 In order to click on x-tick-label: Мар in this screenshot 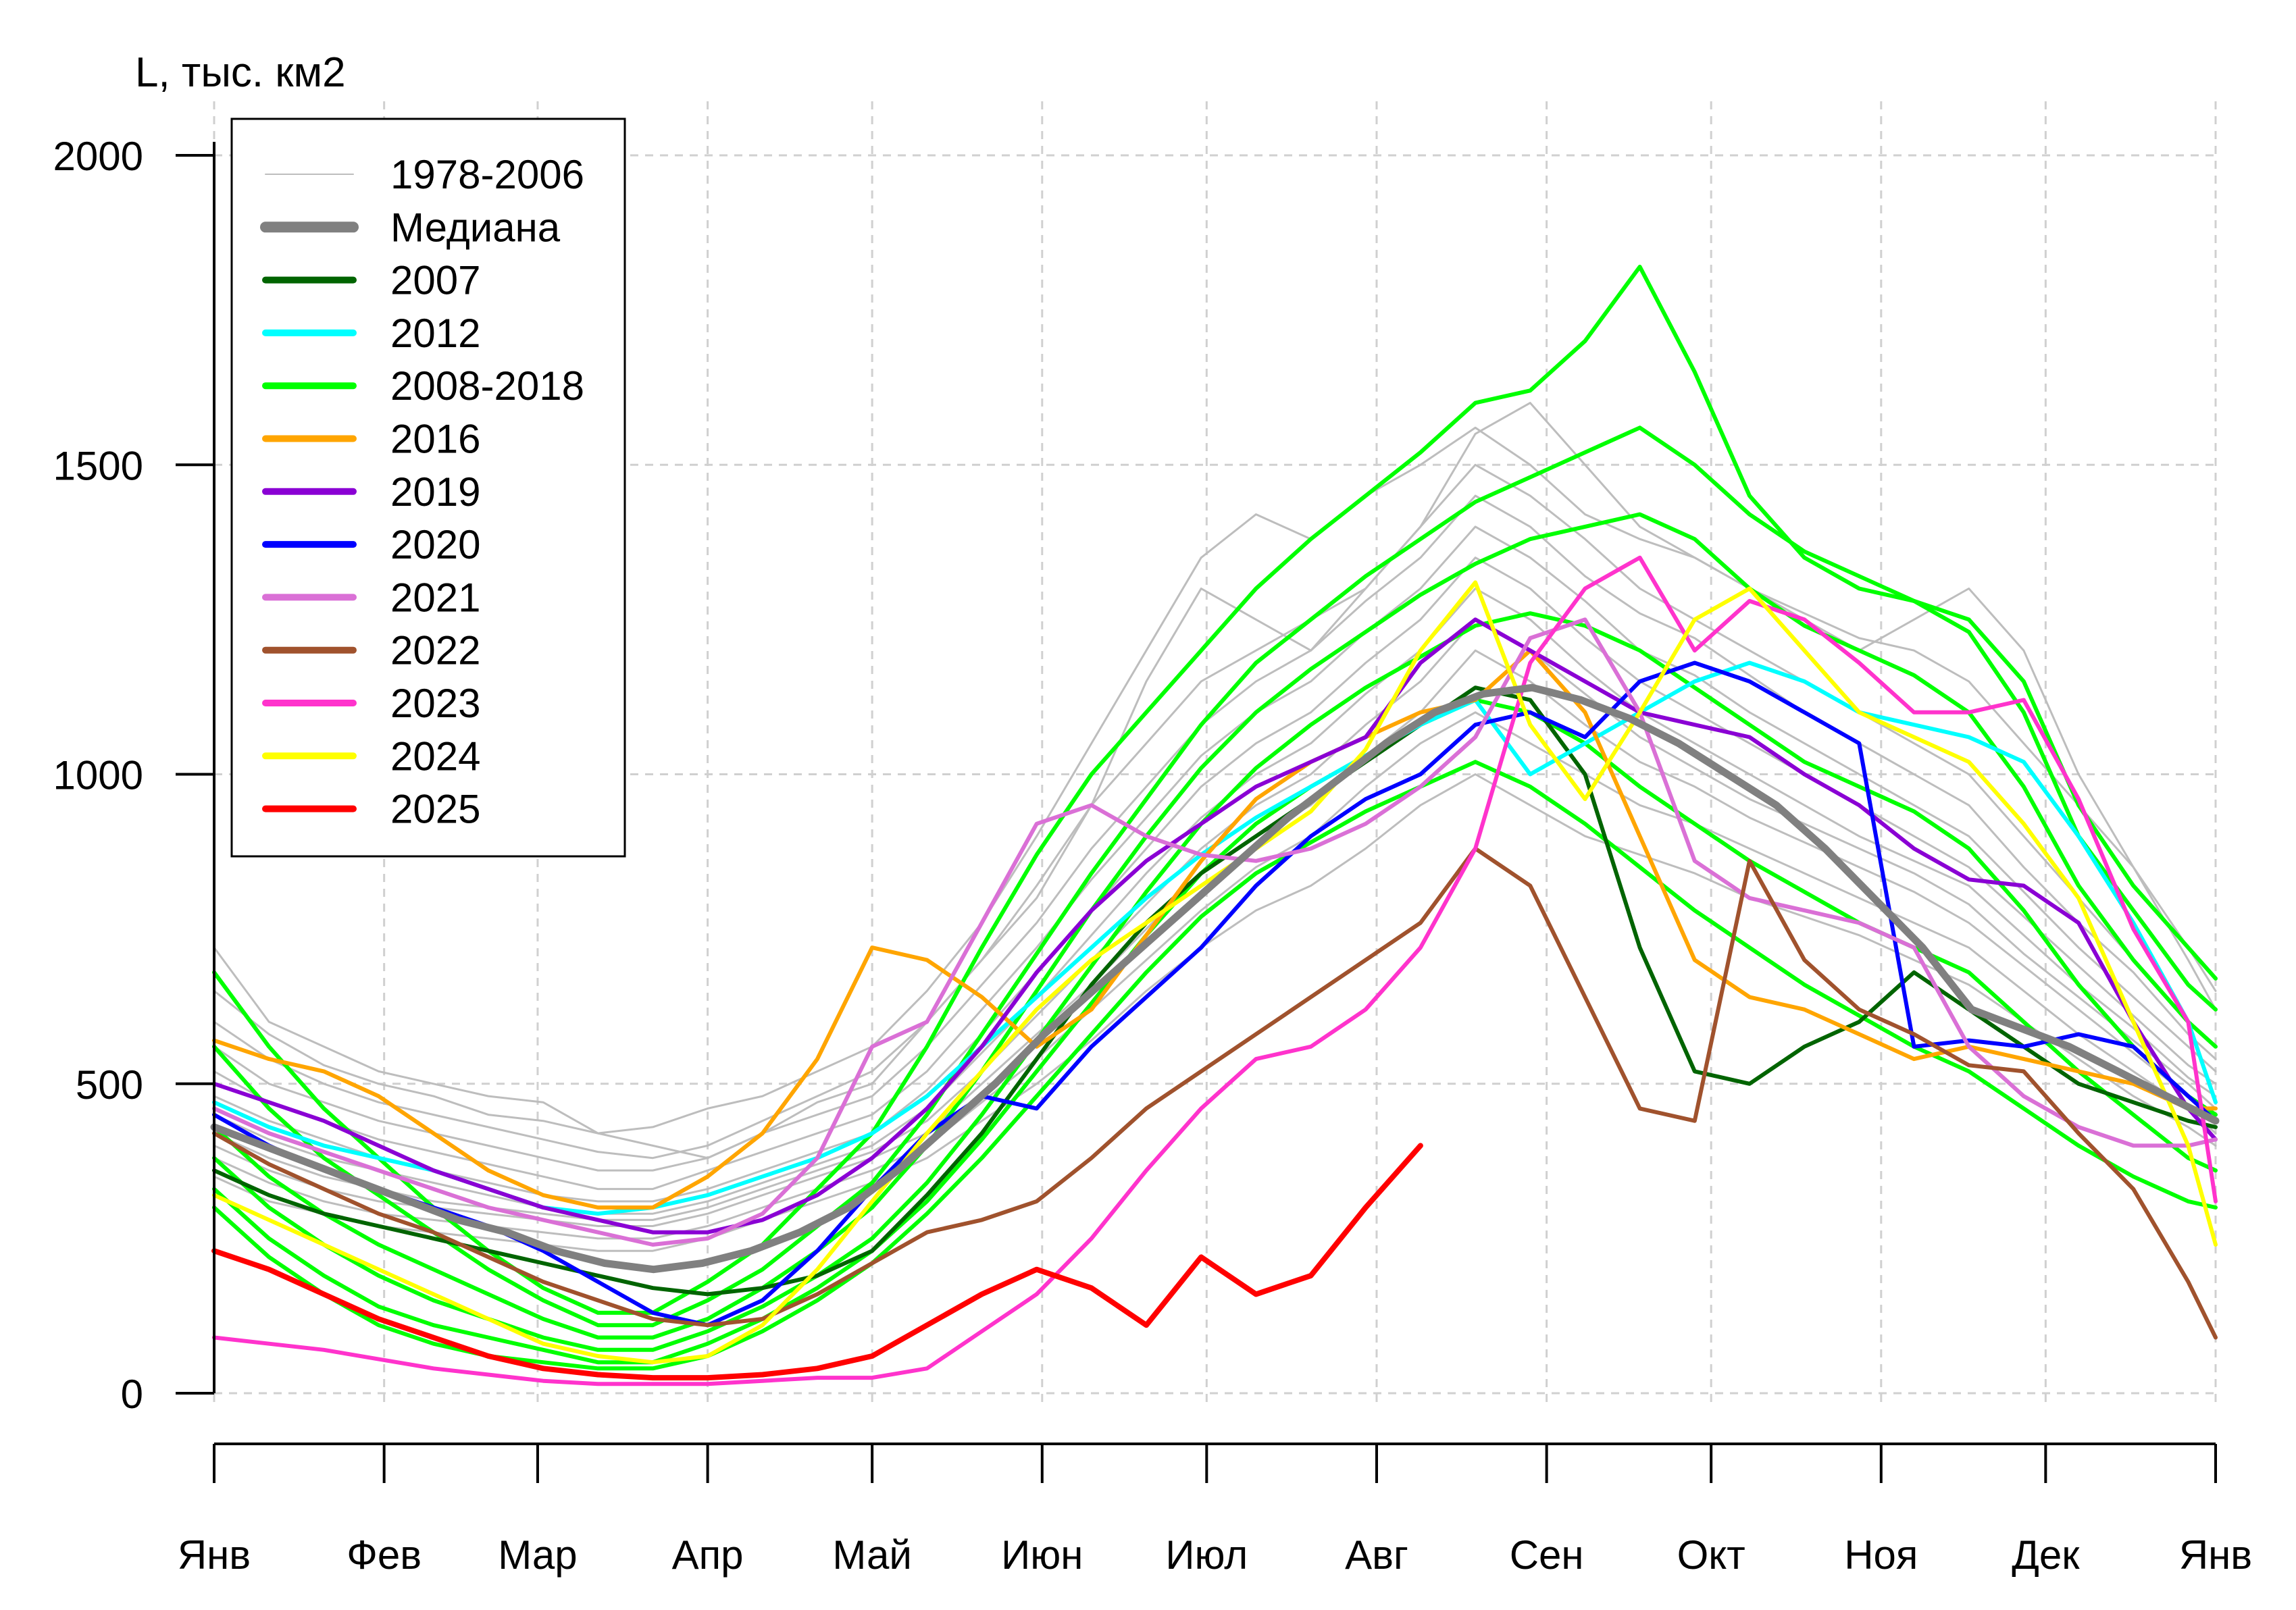, I will do `click(537, 1555)`.